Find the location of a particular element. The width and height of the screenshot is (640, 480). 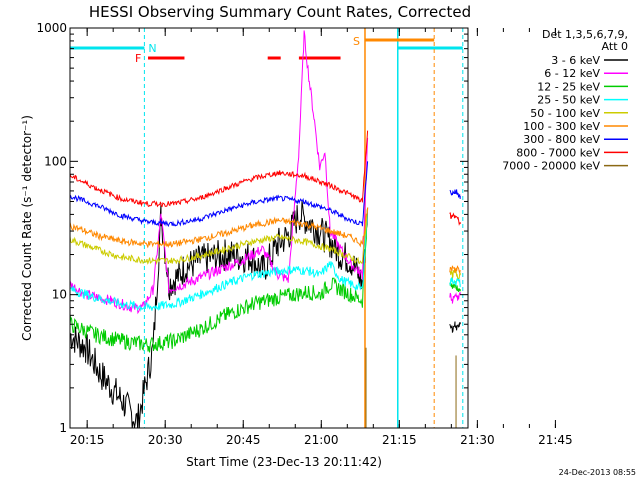

legend-label: 50 - 100 keV is located at coordinates (565, 113).